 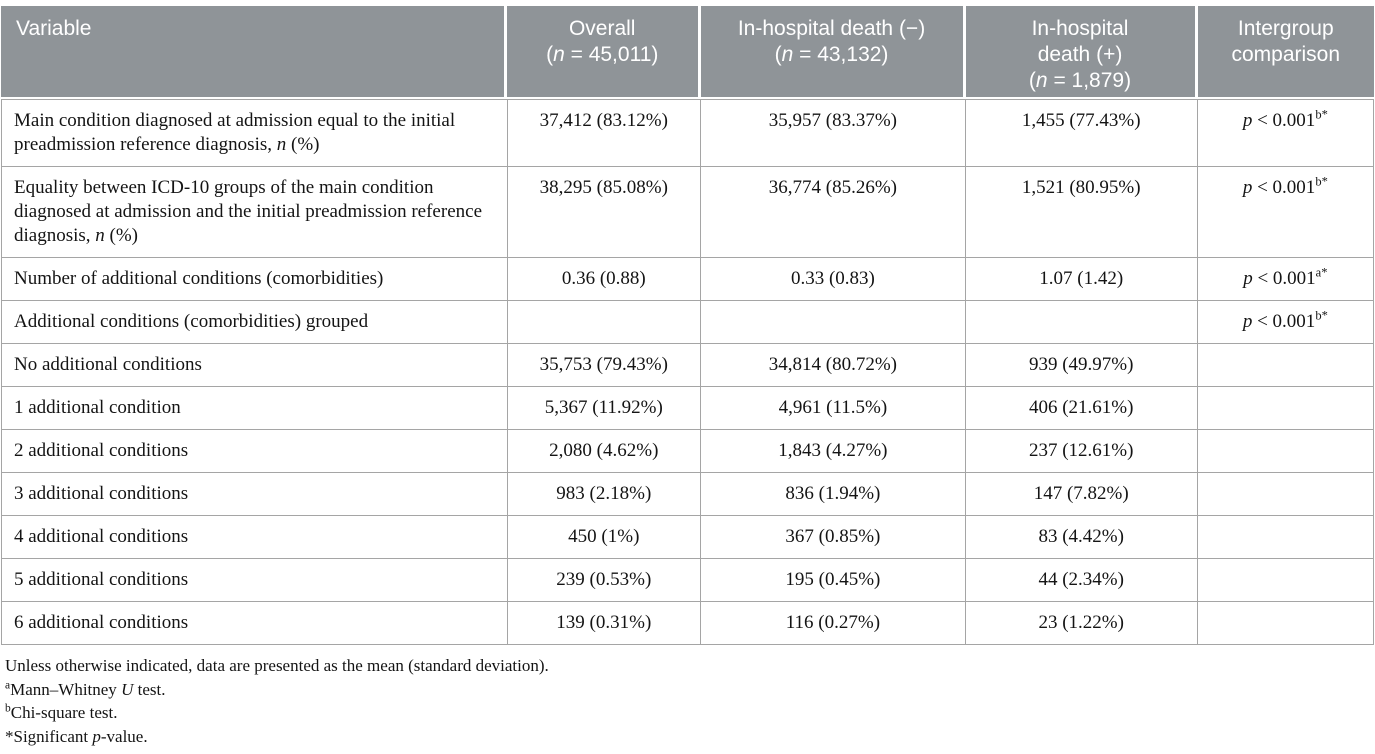 What do you see at coordinates (1081, 279) in the screenshot?
I see `death-positive-cell: 1.07 (1.42)` at bounding box center [1081, 279].